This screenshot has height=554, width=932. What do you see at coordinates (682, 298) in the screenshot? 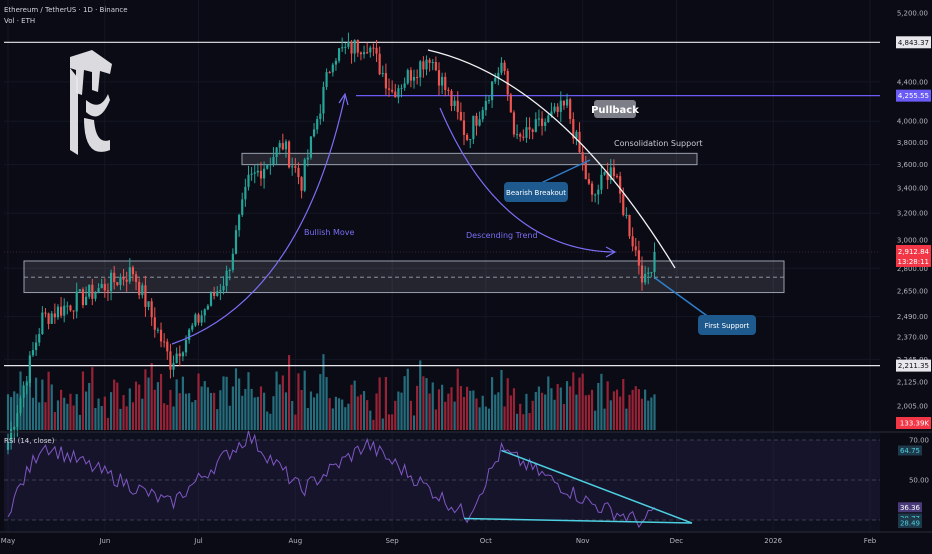
I see `first-support-pointer` at bounding box center [682, 298].